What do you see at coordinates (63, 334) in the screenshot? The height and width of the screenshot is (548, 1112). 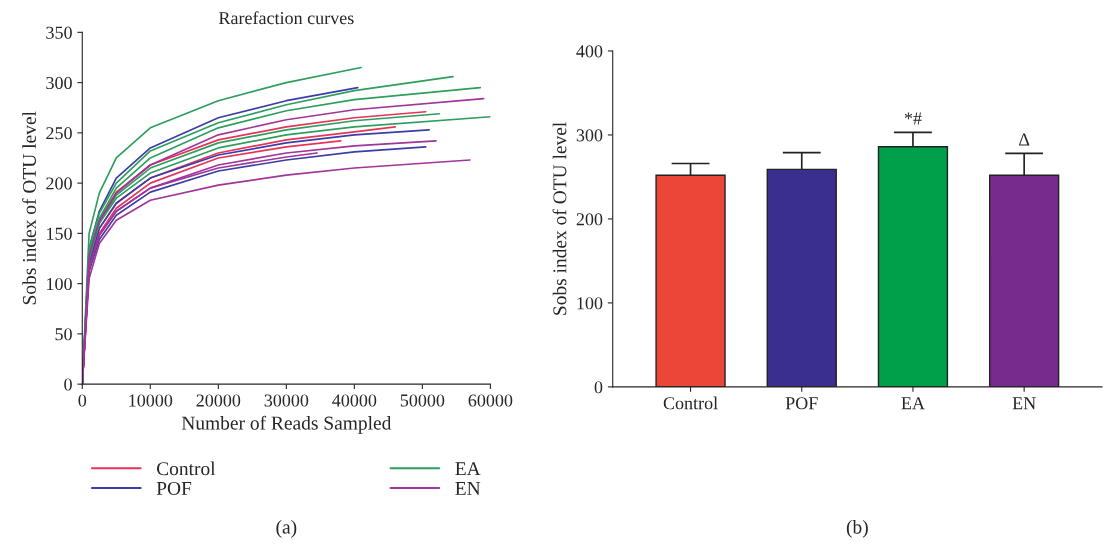 I see `y-tick-label: 50` at bounding box center [63, 334].